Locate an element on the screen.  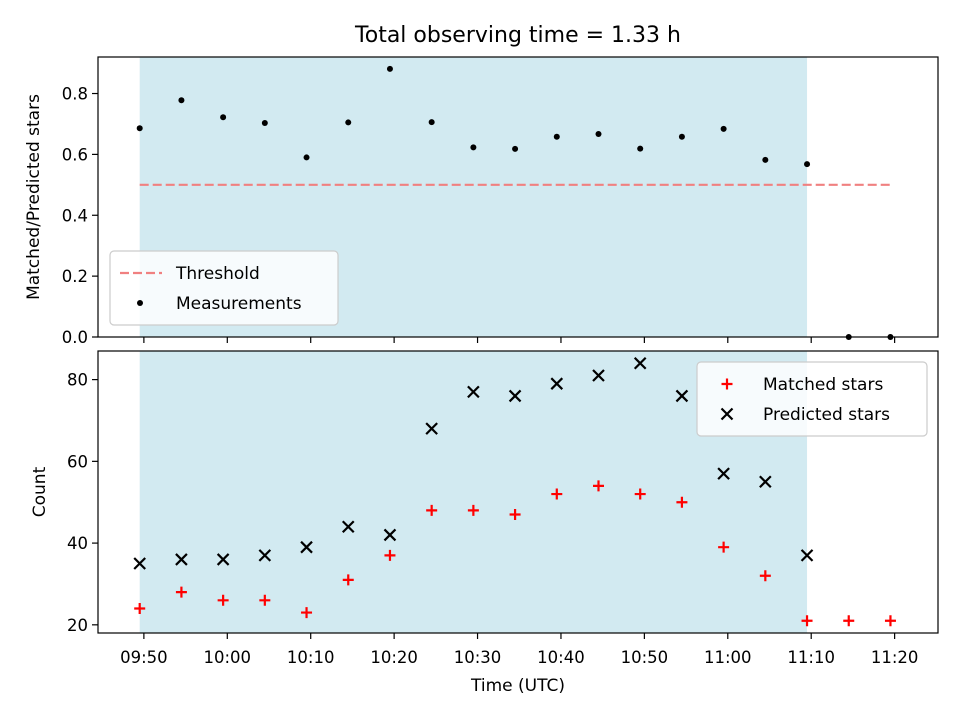
ratio-legend: Threshold Measurements is located at coordinates (224, 288).